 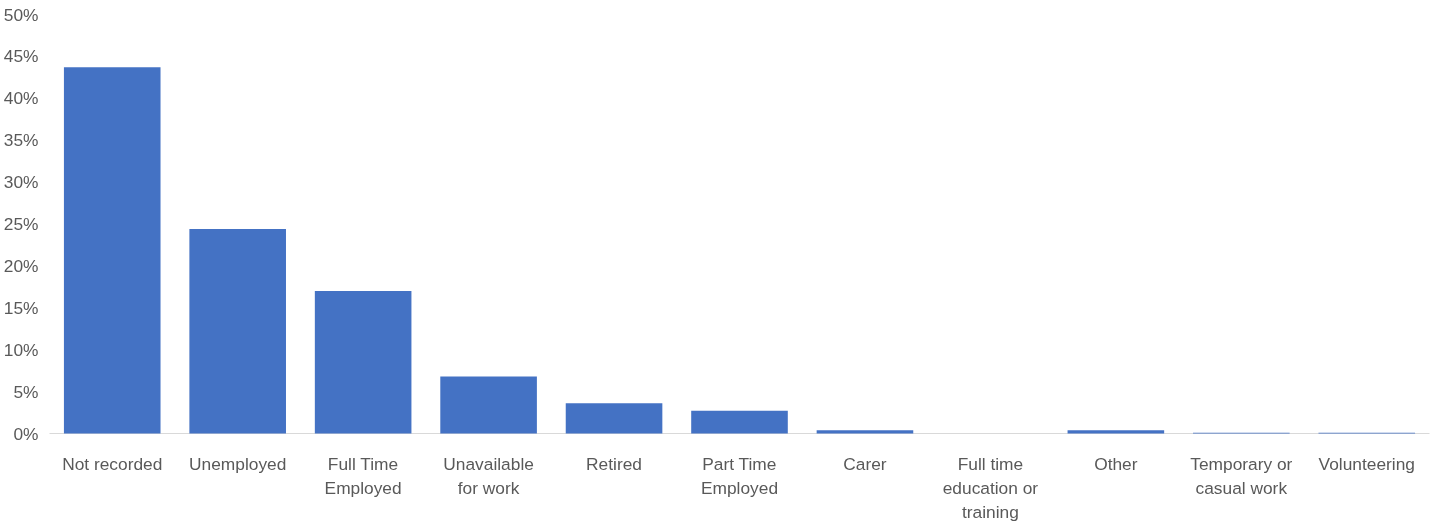 I want to click on y-tick-label: 25%, so click(x=21, y=224).